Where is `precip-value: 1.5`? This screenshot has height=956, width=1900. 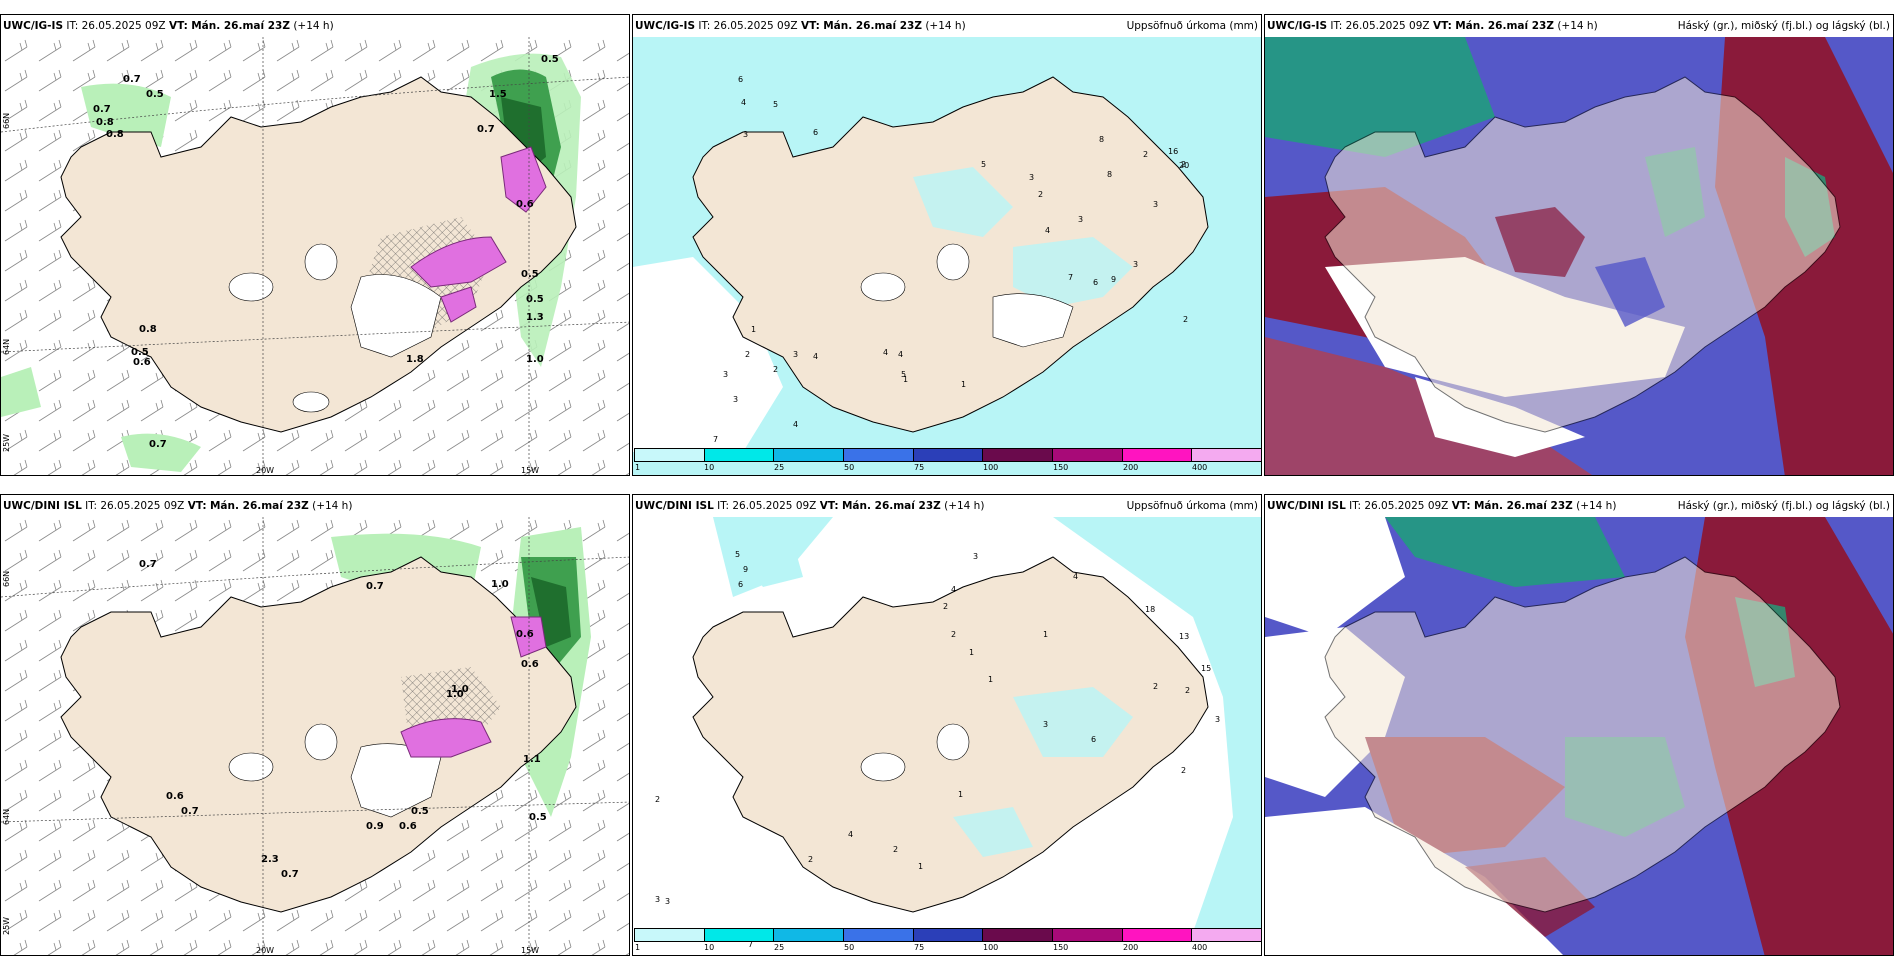
precip-value: 1.5 is located at coordinates (498, 94).